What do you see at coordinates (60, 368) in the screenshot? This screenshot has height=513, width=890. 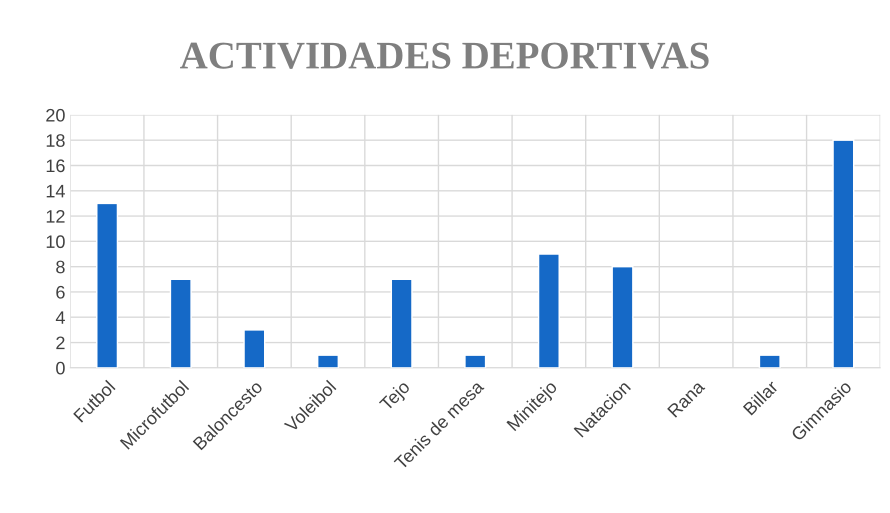 I see `y-tick-label: 0` at bounding box center [60, 368].